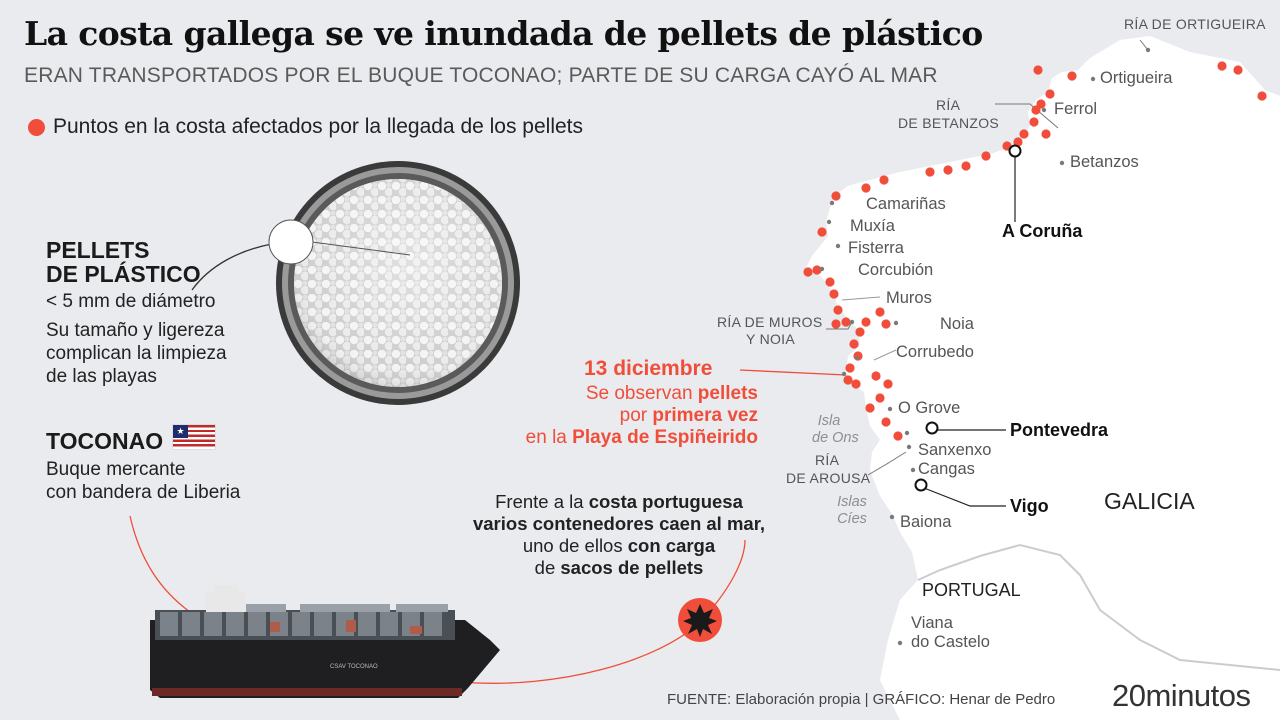  I want to click on pellets-desc-1: Su tamaño y ligereza, so click(135, 330).